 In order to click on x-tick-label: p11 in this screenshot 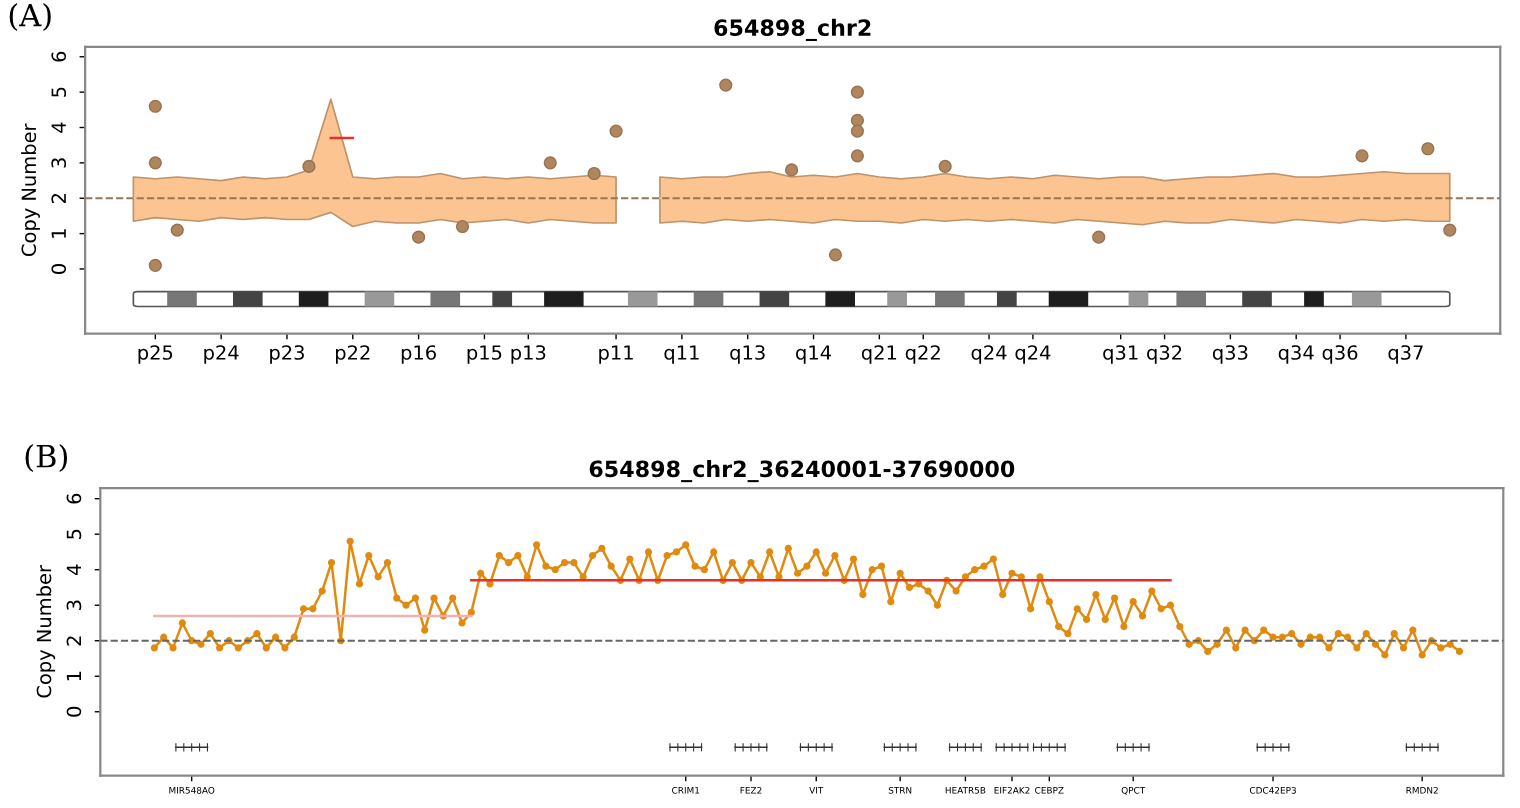, I will do `click(616, 354)`.